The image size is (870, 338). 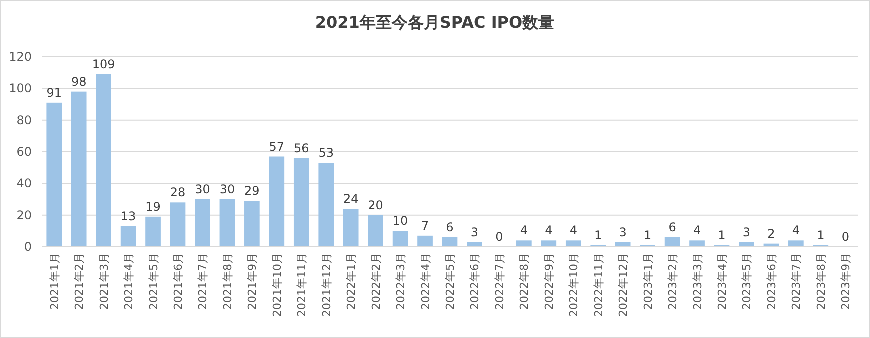 I want to click on data-label: 53, so click(x=326, y=153).